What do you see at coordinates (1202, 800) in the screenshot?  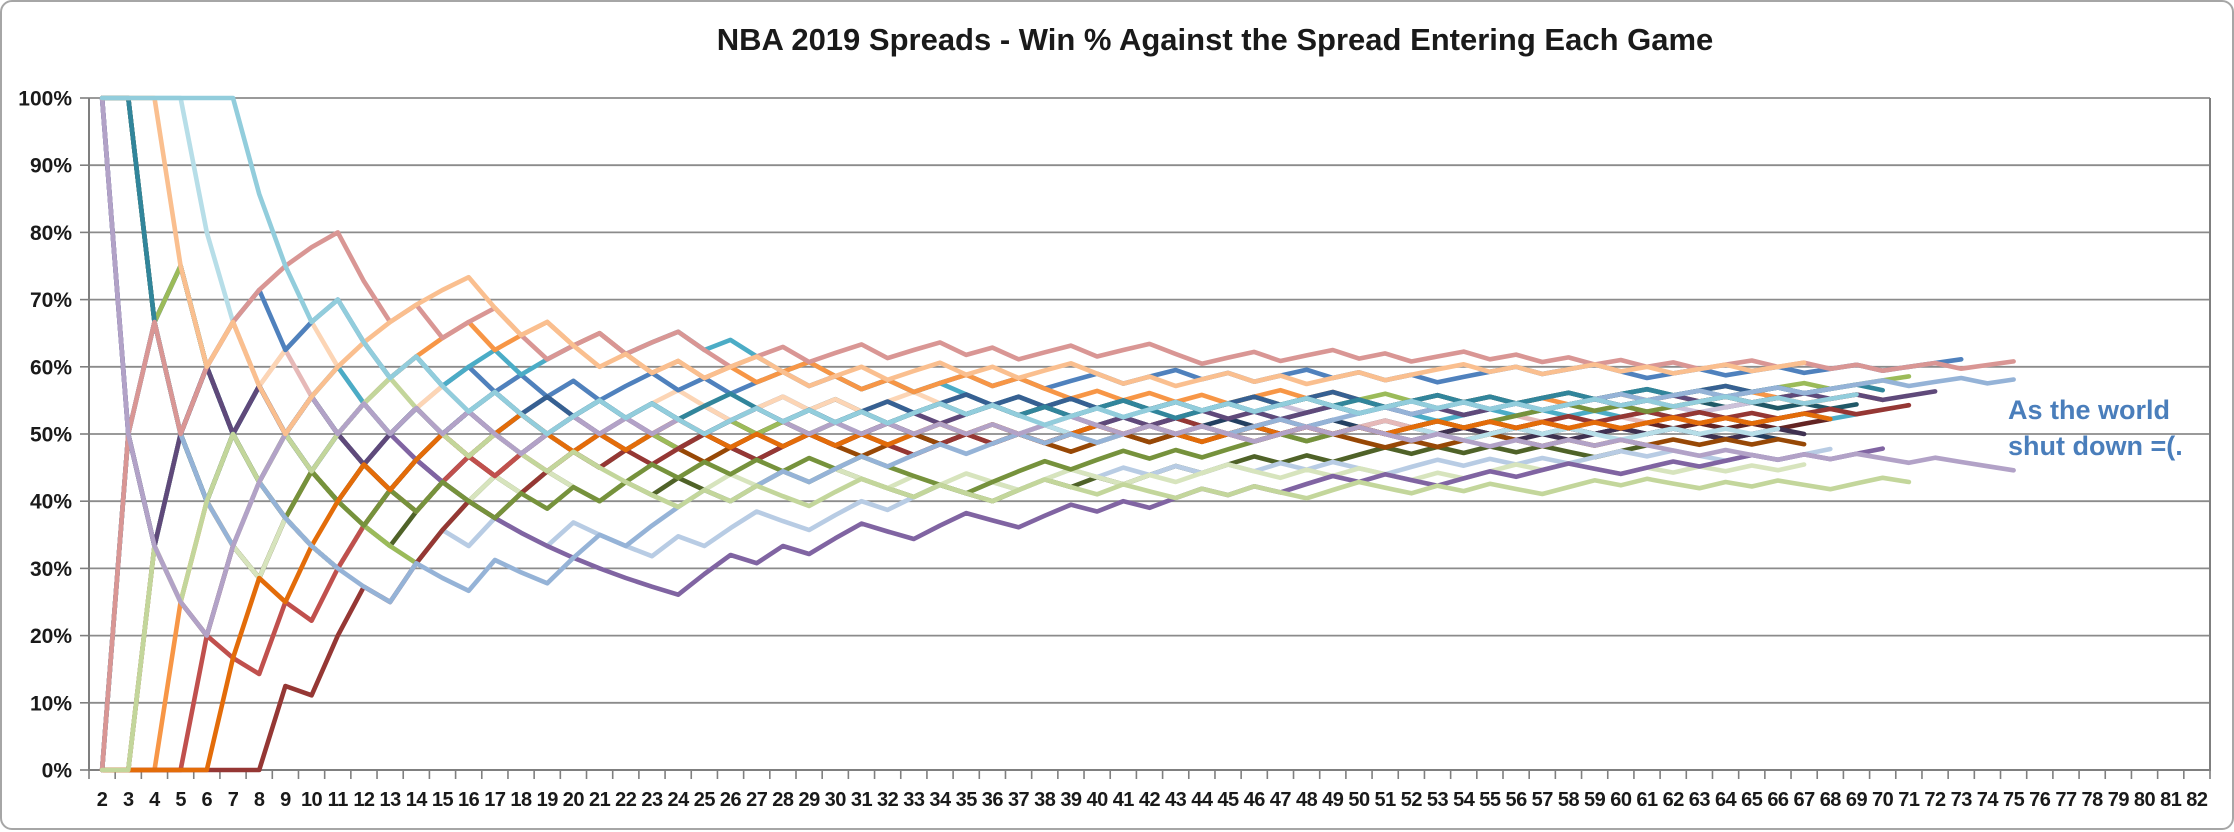 I see `x-axis-label: 44` at bounding box center [1202, 800].